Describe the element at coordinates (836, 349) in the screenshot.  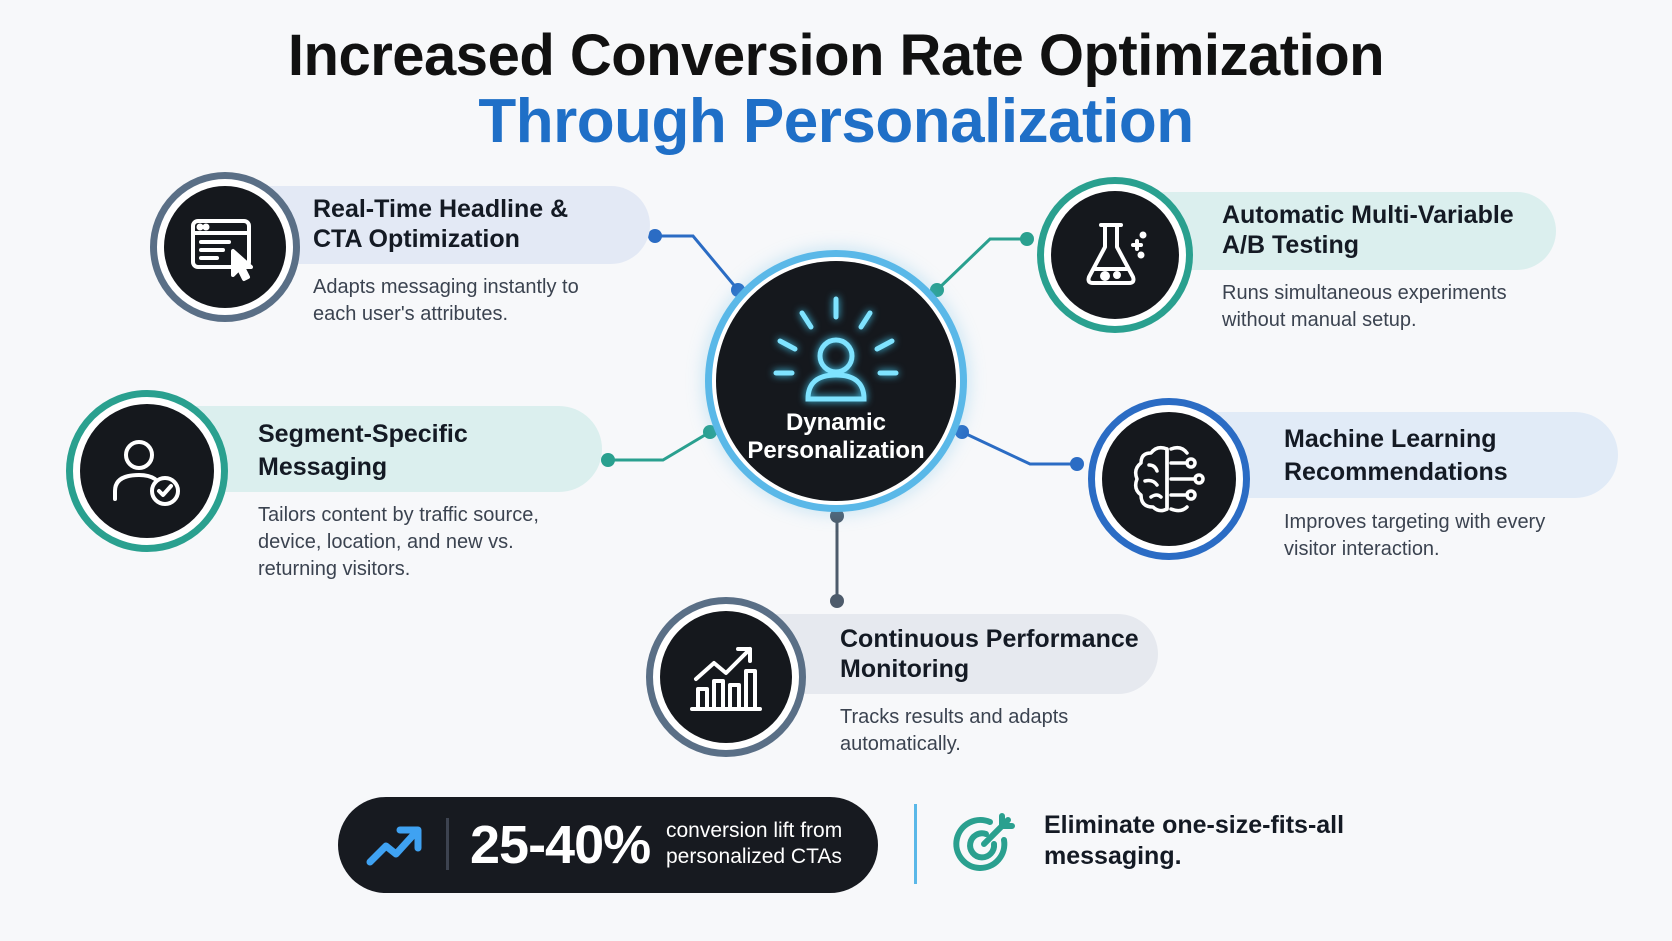
I see `user-radiating-icon` at that location.